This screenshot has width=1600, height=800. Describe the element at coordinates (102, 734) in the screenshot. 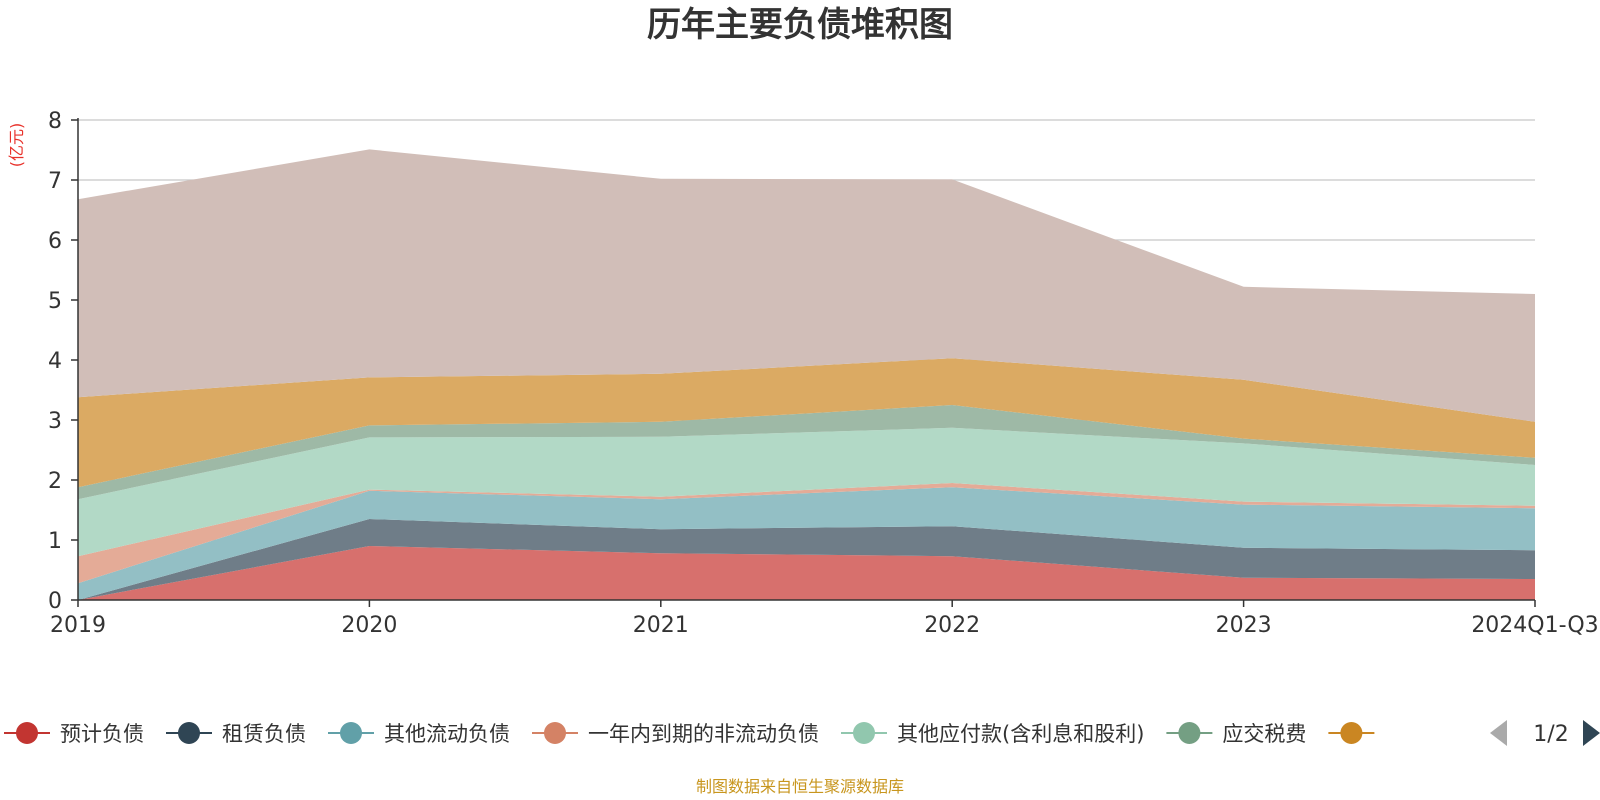

I see `legend-label-1: 预计负债` at that location.